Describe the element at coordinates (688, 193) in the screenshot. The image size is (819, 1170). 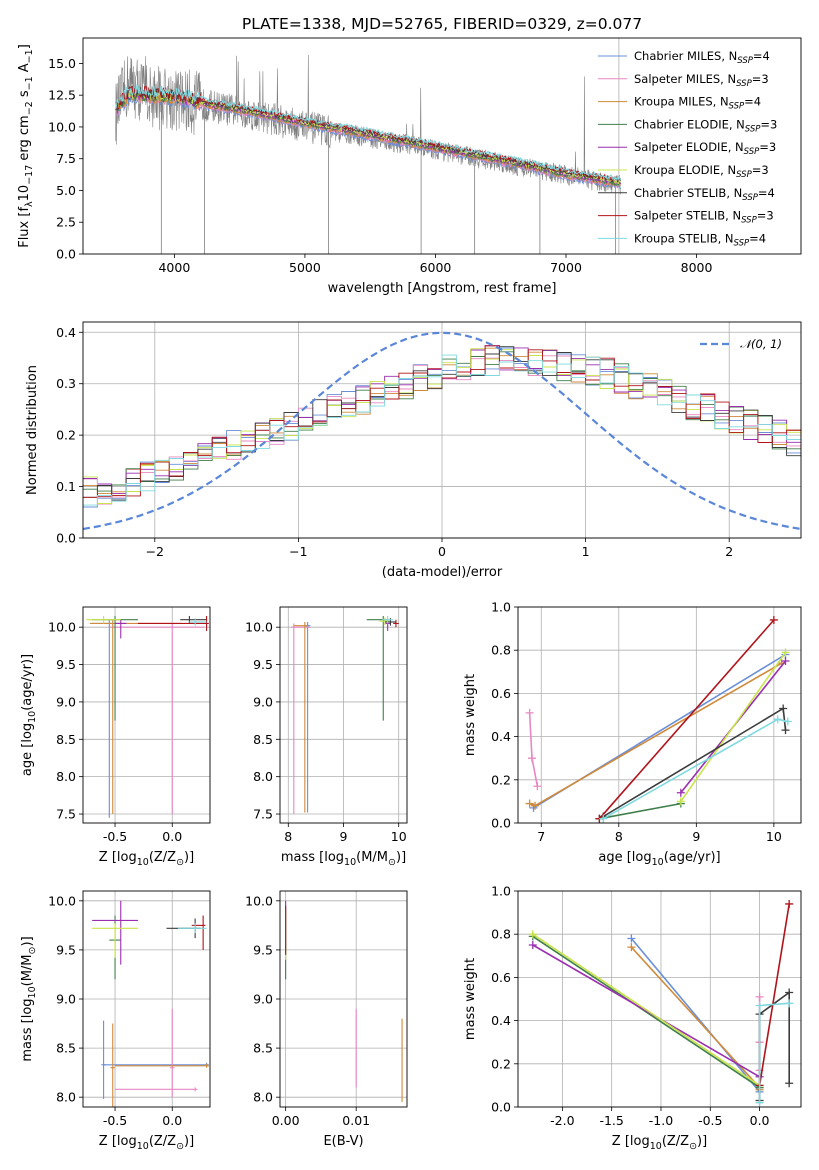
I see `legend-text: Chabrier STELIB, N` at that location.